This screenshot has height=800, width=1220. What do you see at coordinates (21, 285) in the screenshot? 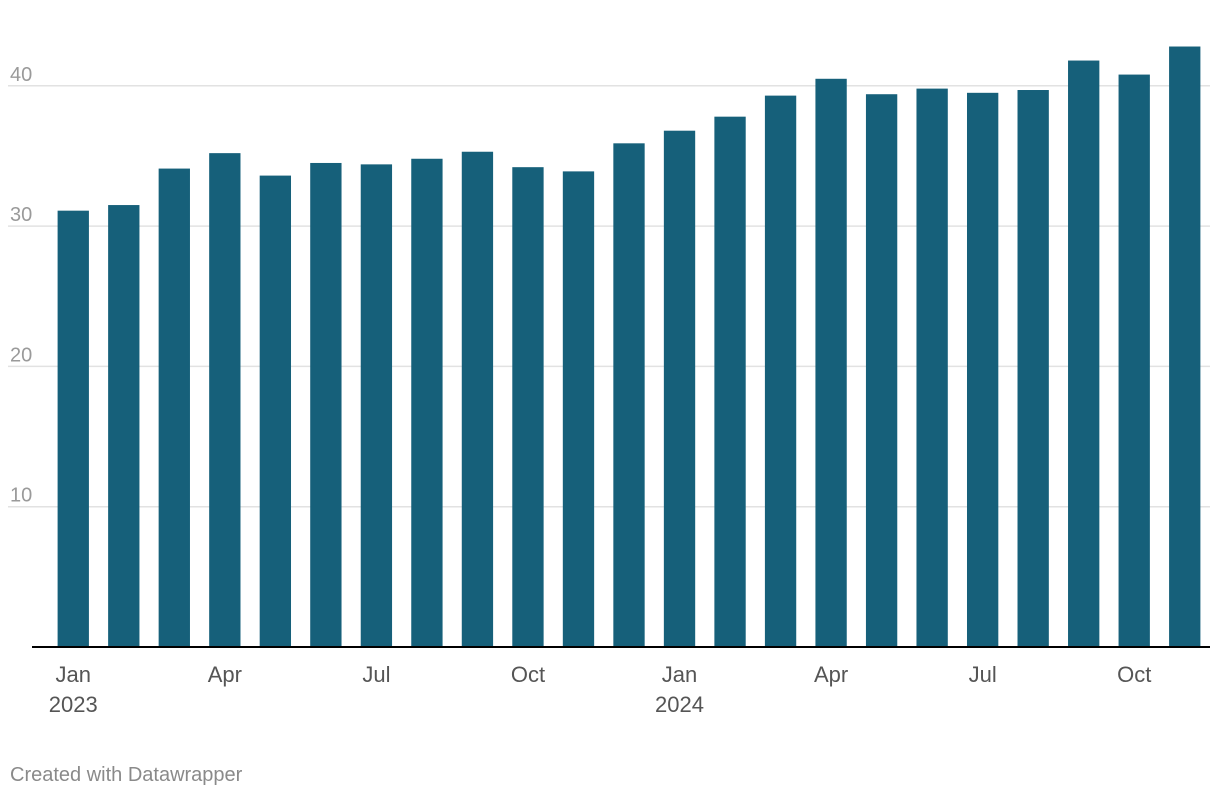
I see `y-axis-ticks: 10 20 30 40` at bounding box center [21, 285].